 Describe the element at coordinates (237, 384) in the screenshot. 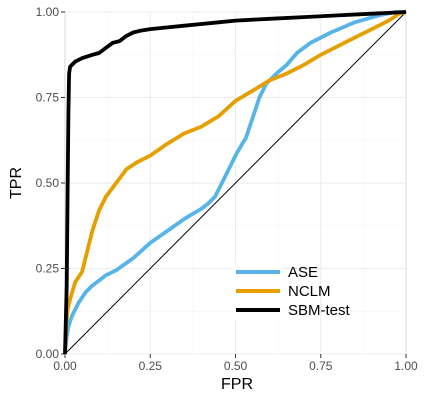

I see `x-axis-title: FPR` at that location.